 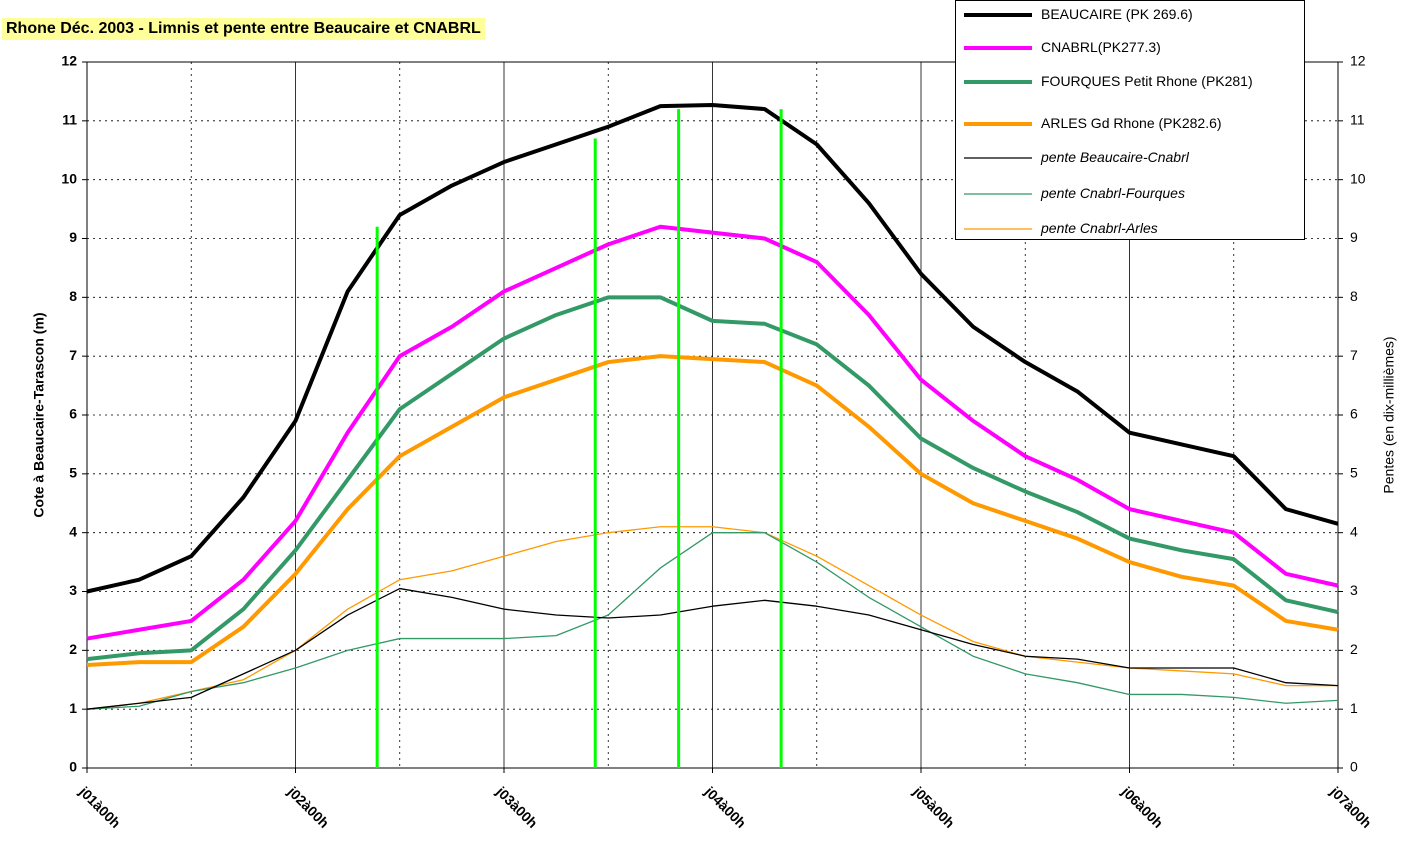 What do you see at coordinates (1389, 414) in the screenshot?
I see `y2-axis-label: Pentes (en dix-millièmes)` at bounding box center [1389, 414].